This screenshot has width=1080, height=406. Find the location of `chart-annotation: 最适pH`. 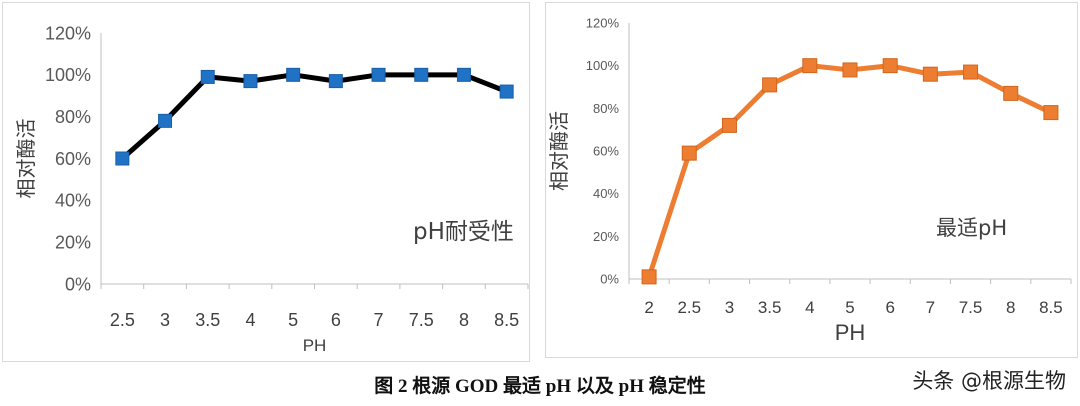

chart-annotation: 最适pH is located at coordinates (971, 228).